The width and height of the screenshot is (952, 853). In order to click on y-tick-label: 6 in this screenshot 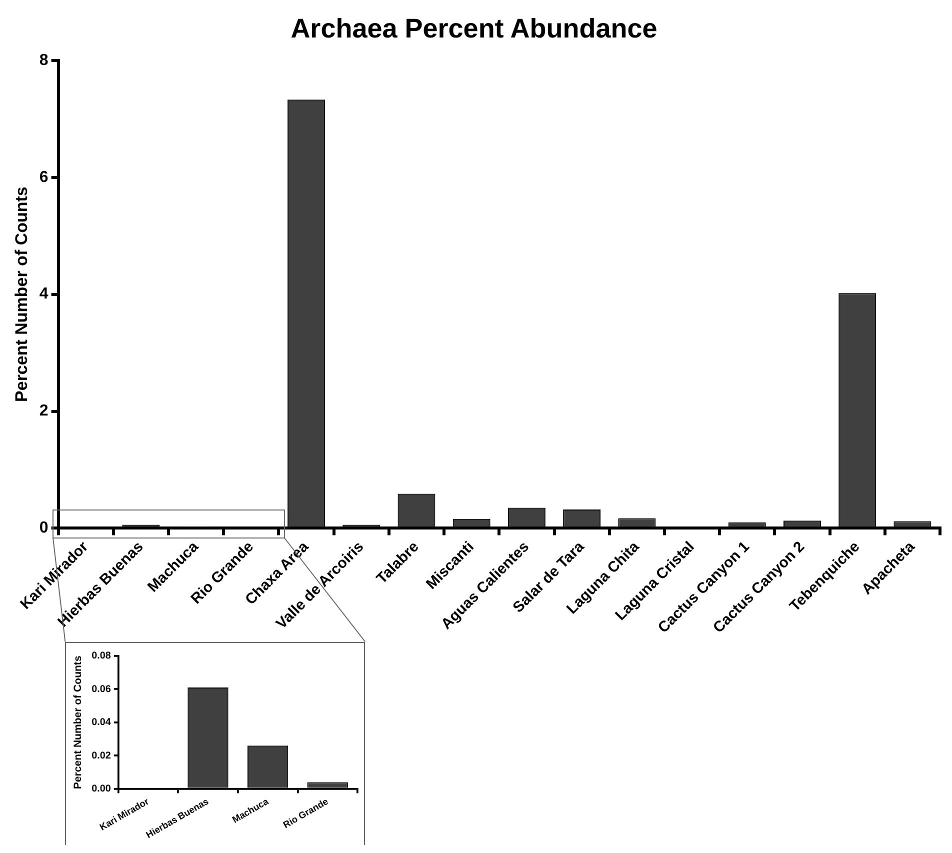, I will do `click(43, 177)`.